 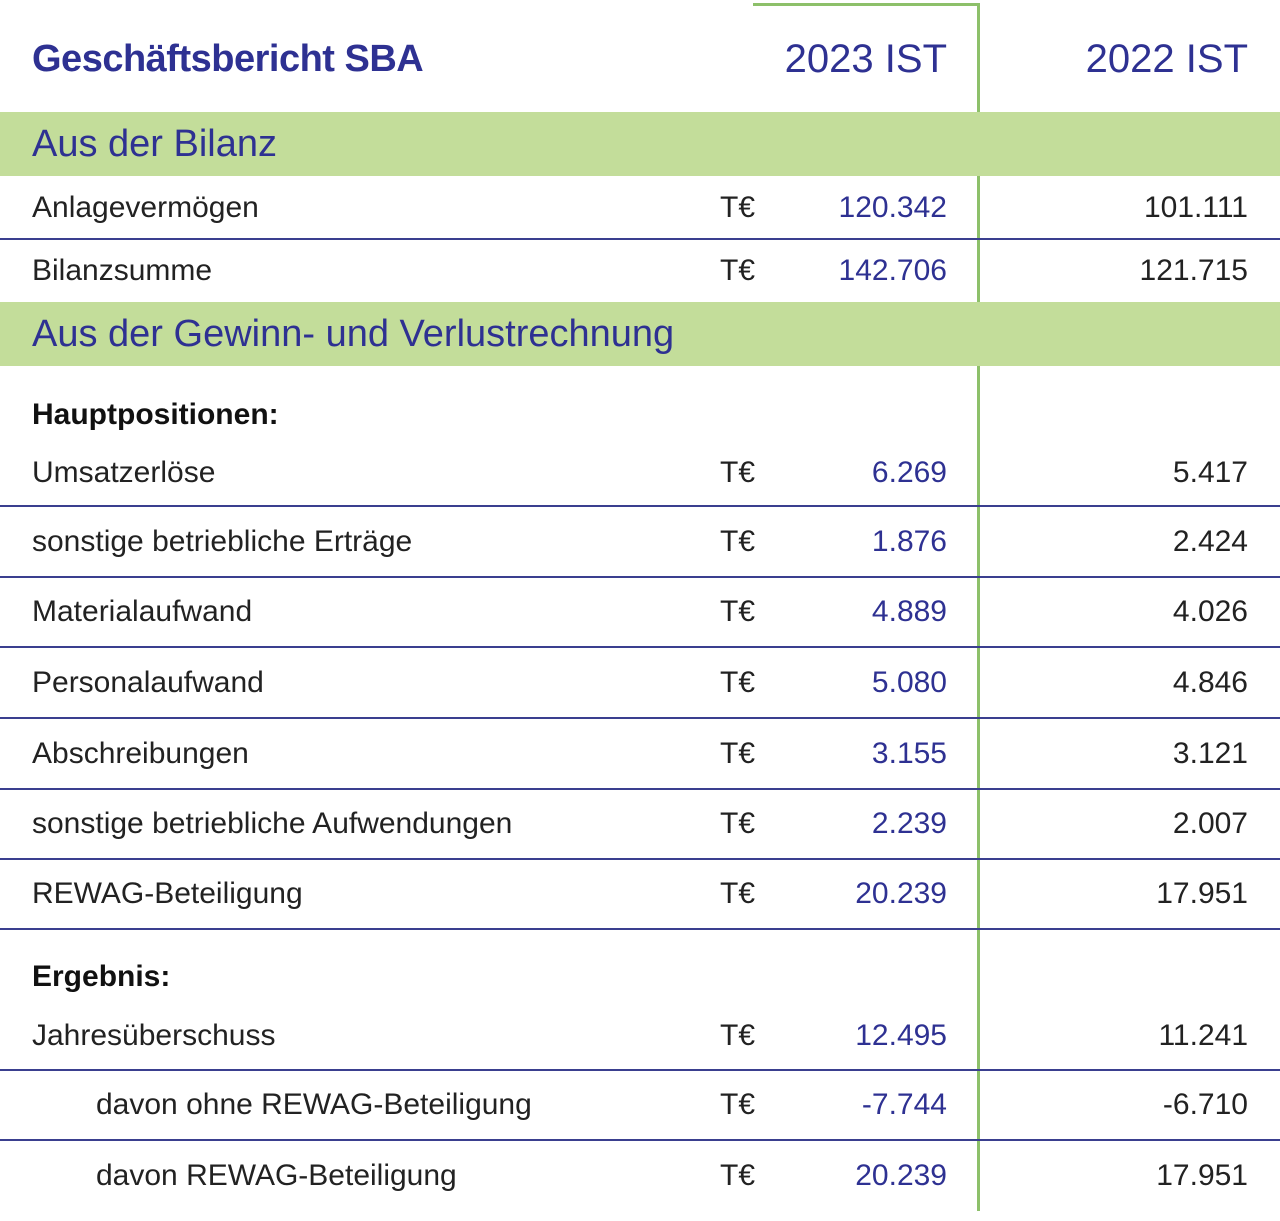 What do you see at coordinates (1210, 611) in the screenshot?
I see `value-2022: 4.026` at bounding box center [1210, 611].